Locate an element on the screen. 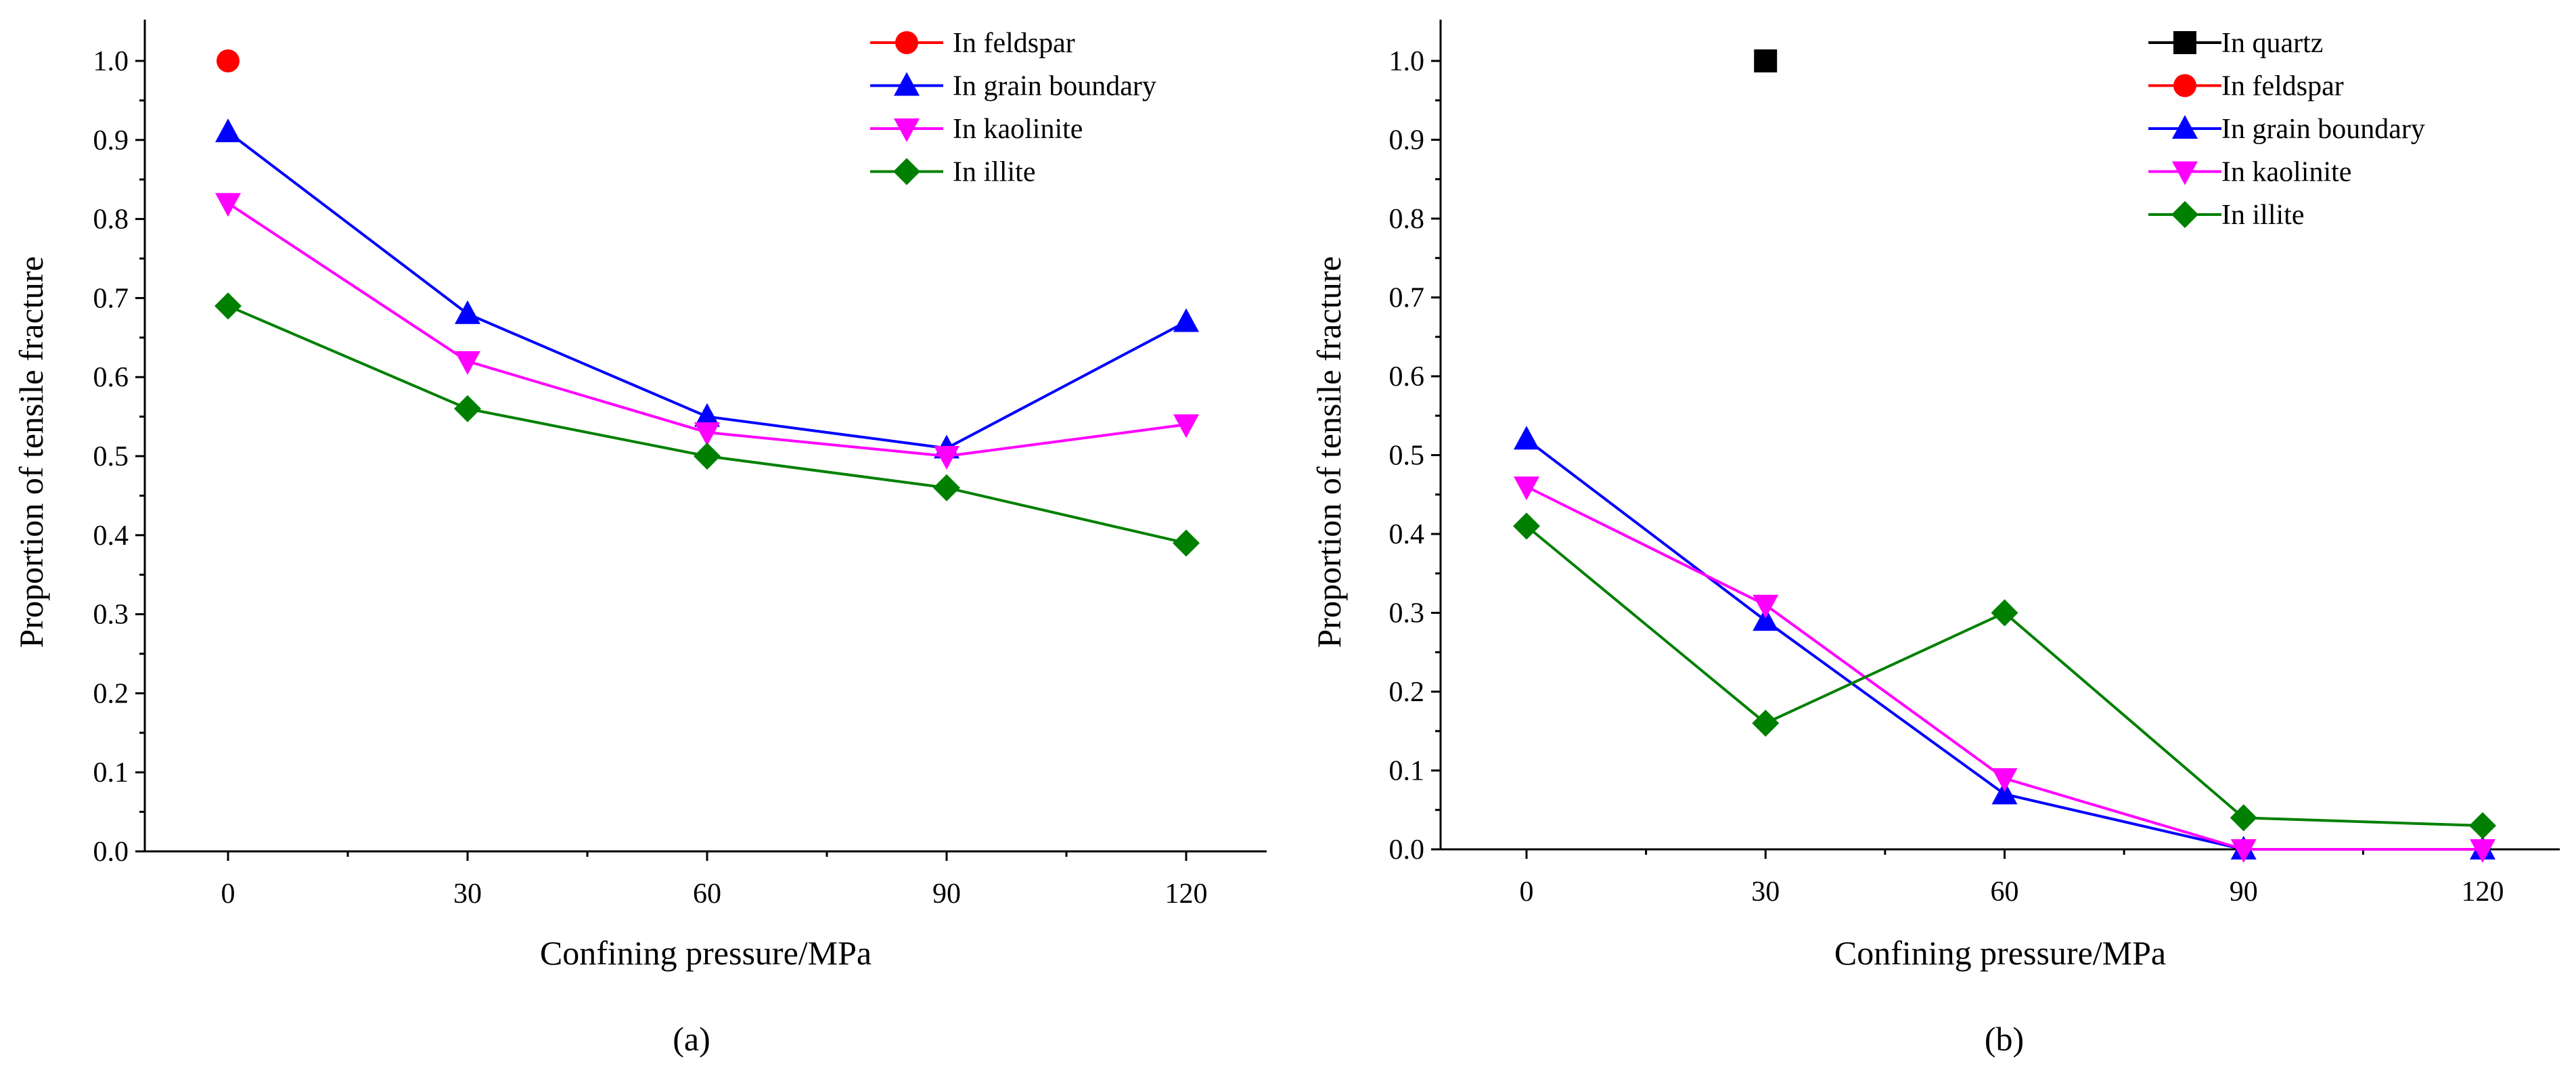 The image size is (2576, 1072). series-in-feldspar is located at coordinates (228, 61).